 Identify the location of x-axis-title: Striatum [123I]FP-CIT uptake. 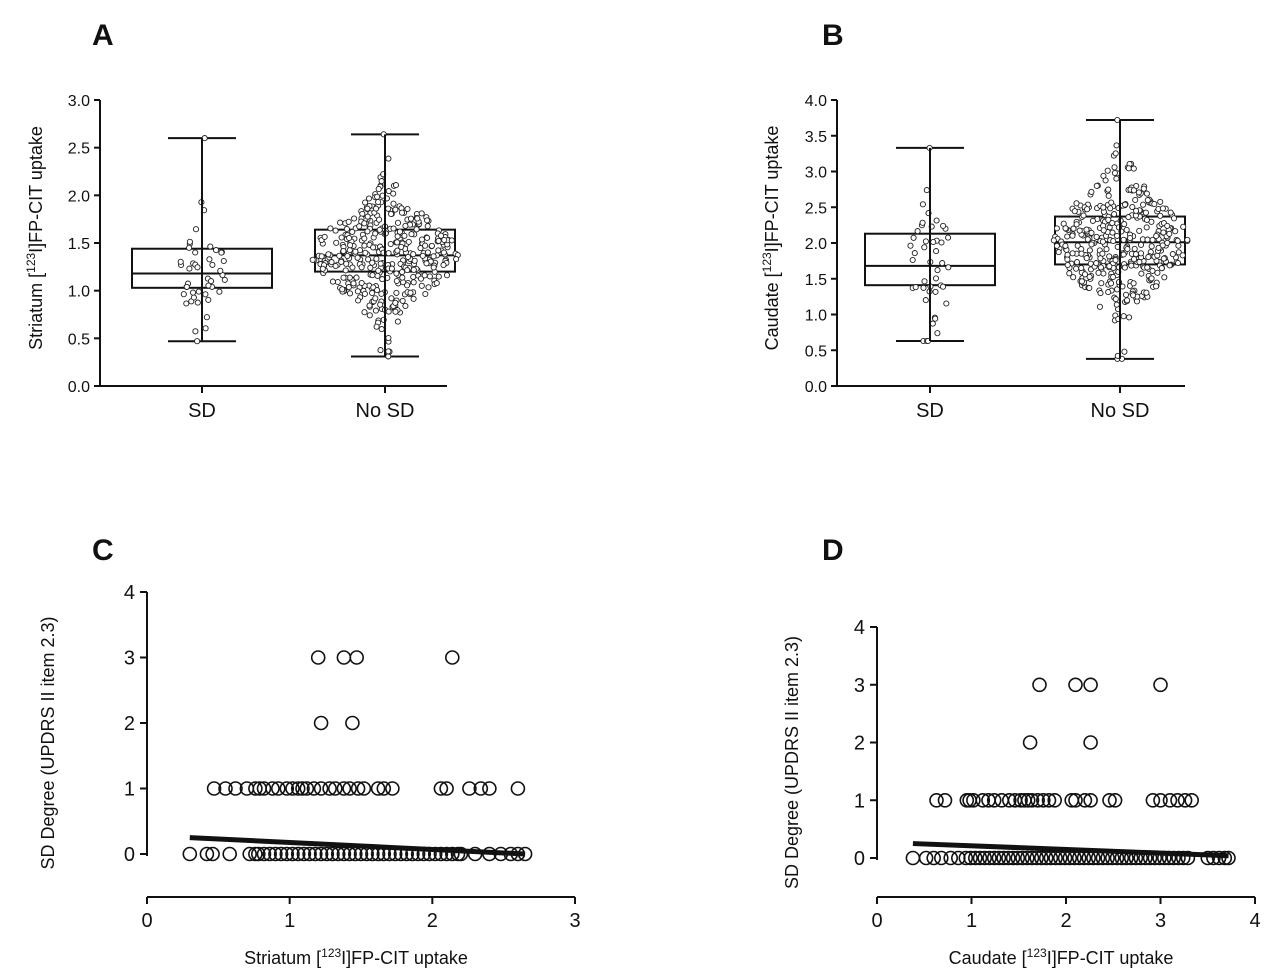
(356, 957).